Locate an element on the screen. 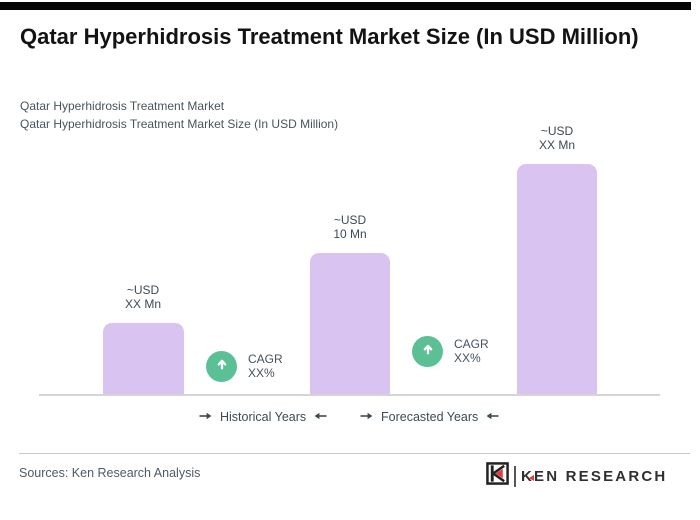 Image resolution: width=700 pixels, height=520 pixels. legend-label: Historical Years is located at coordinates (263, 417).